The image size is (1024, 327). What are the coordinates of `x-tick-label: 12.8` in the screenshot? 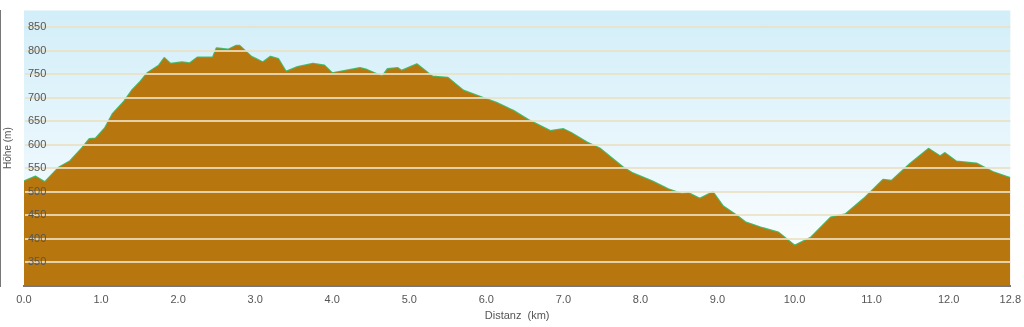 It's located at (1010, 299).